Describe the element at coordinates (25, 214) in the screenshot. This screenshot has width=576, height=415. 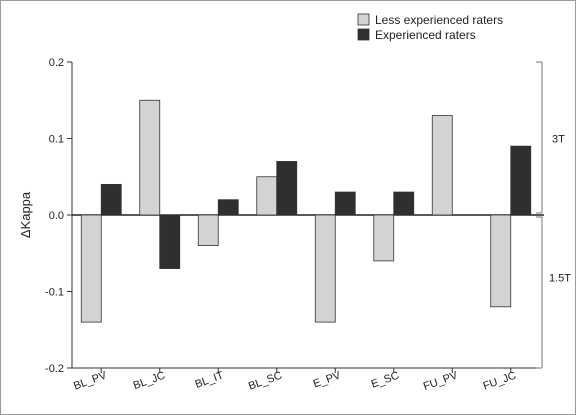
I see `y-axis-title: ΔKappa` at that location.